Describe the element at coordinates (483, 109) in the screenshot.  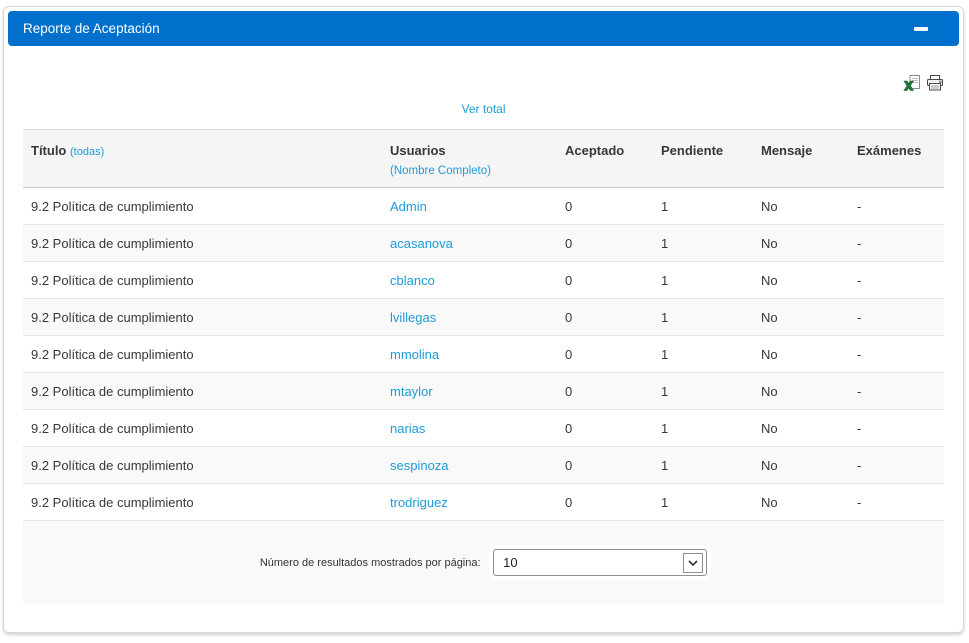
I see `view-total-link: Ver total` at that location.